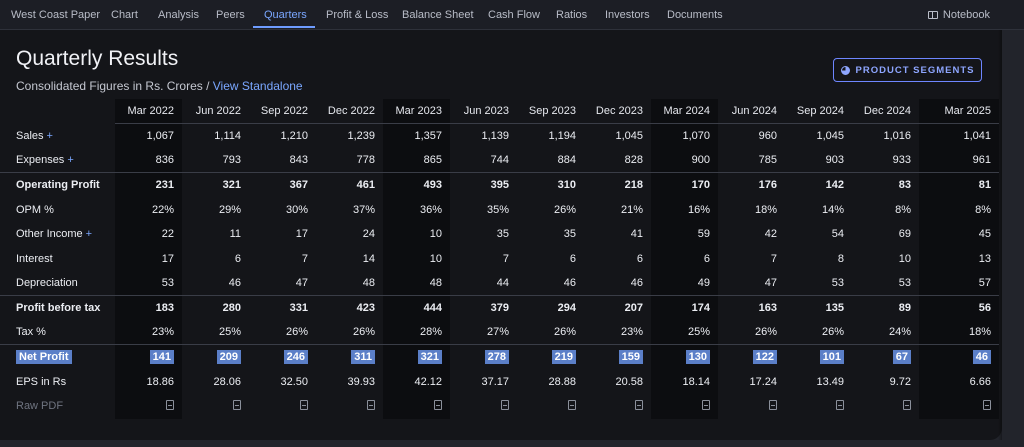 The image size is (1024, 447). What do you see at coordinates (684, 185) in the screenshot?
I see `table-cell: 170` at bounding box center [684, 185].